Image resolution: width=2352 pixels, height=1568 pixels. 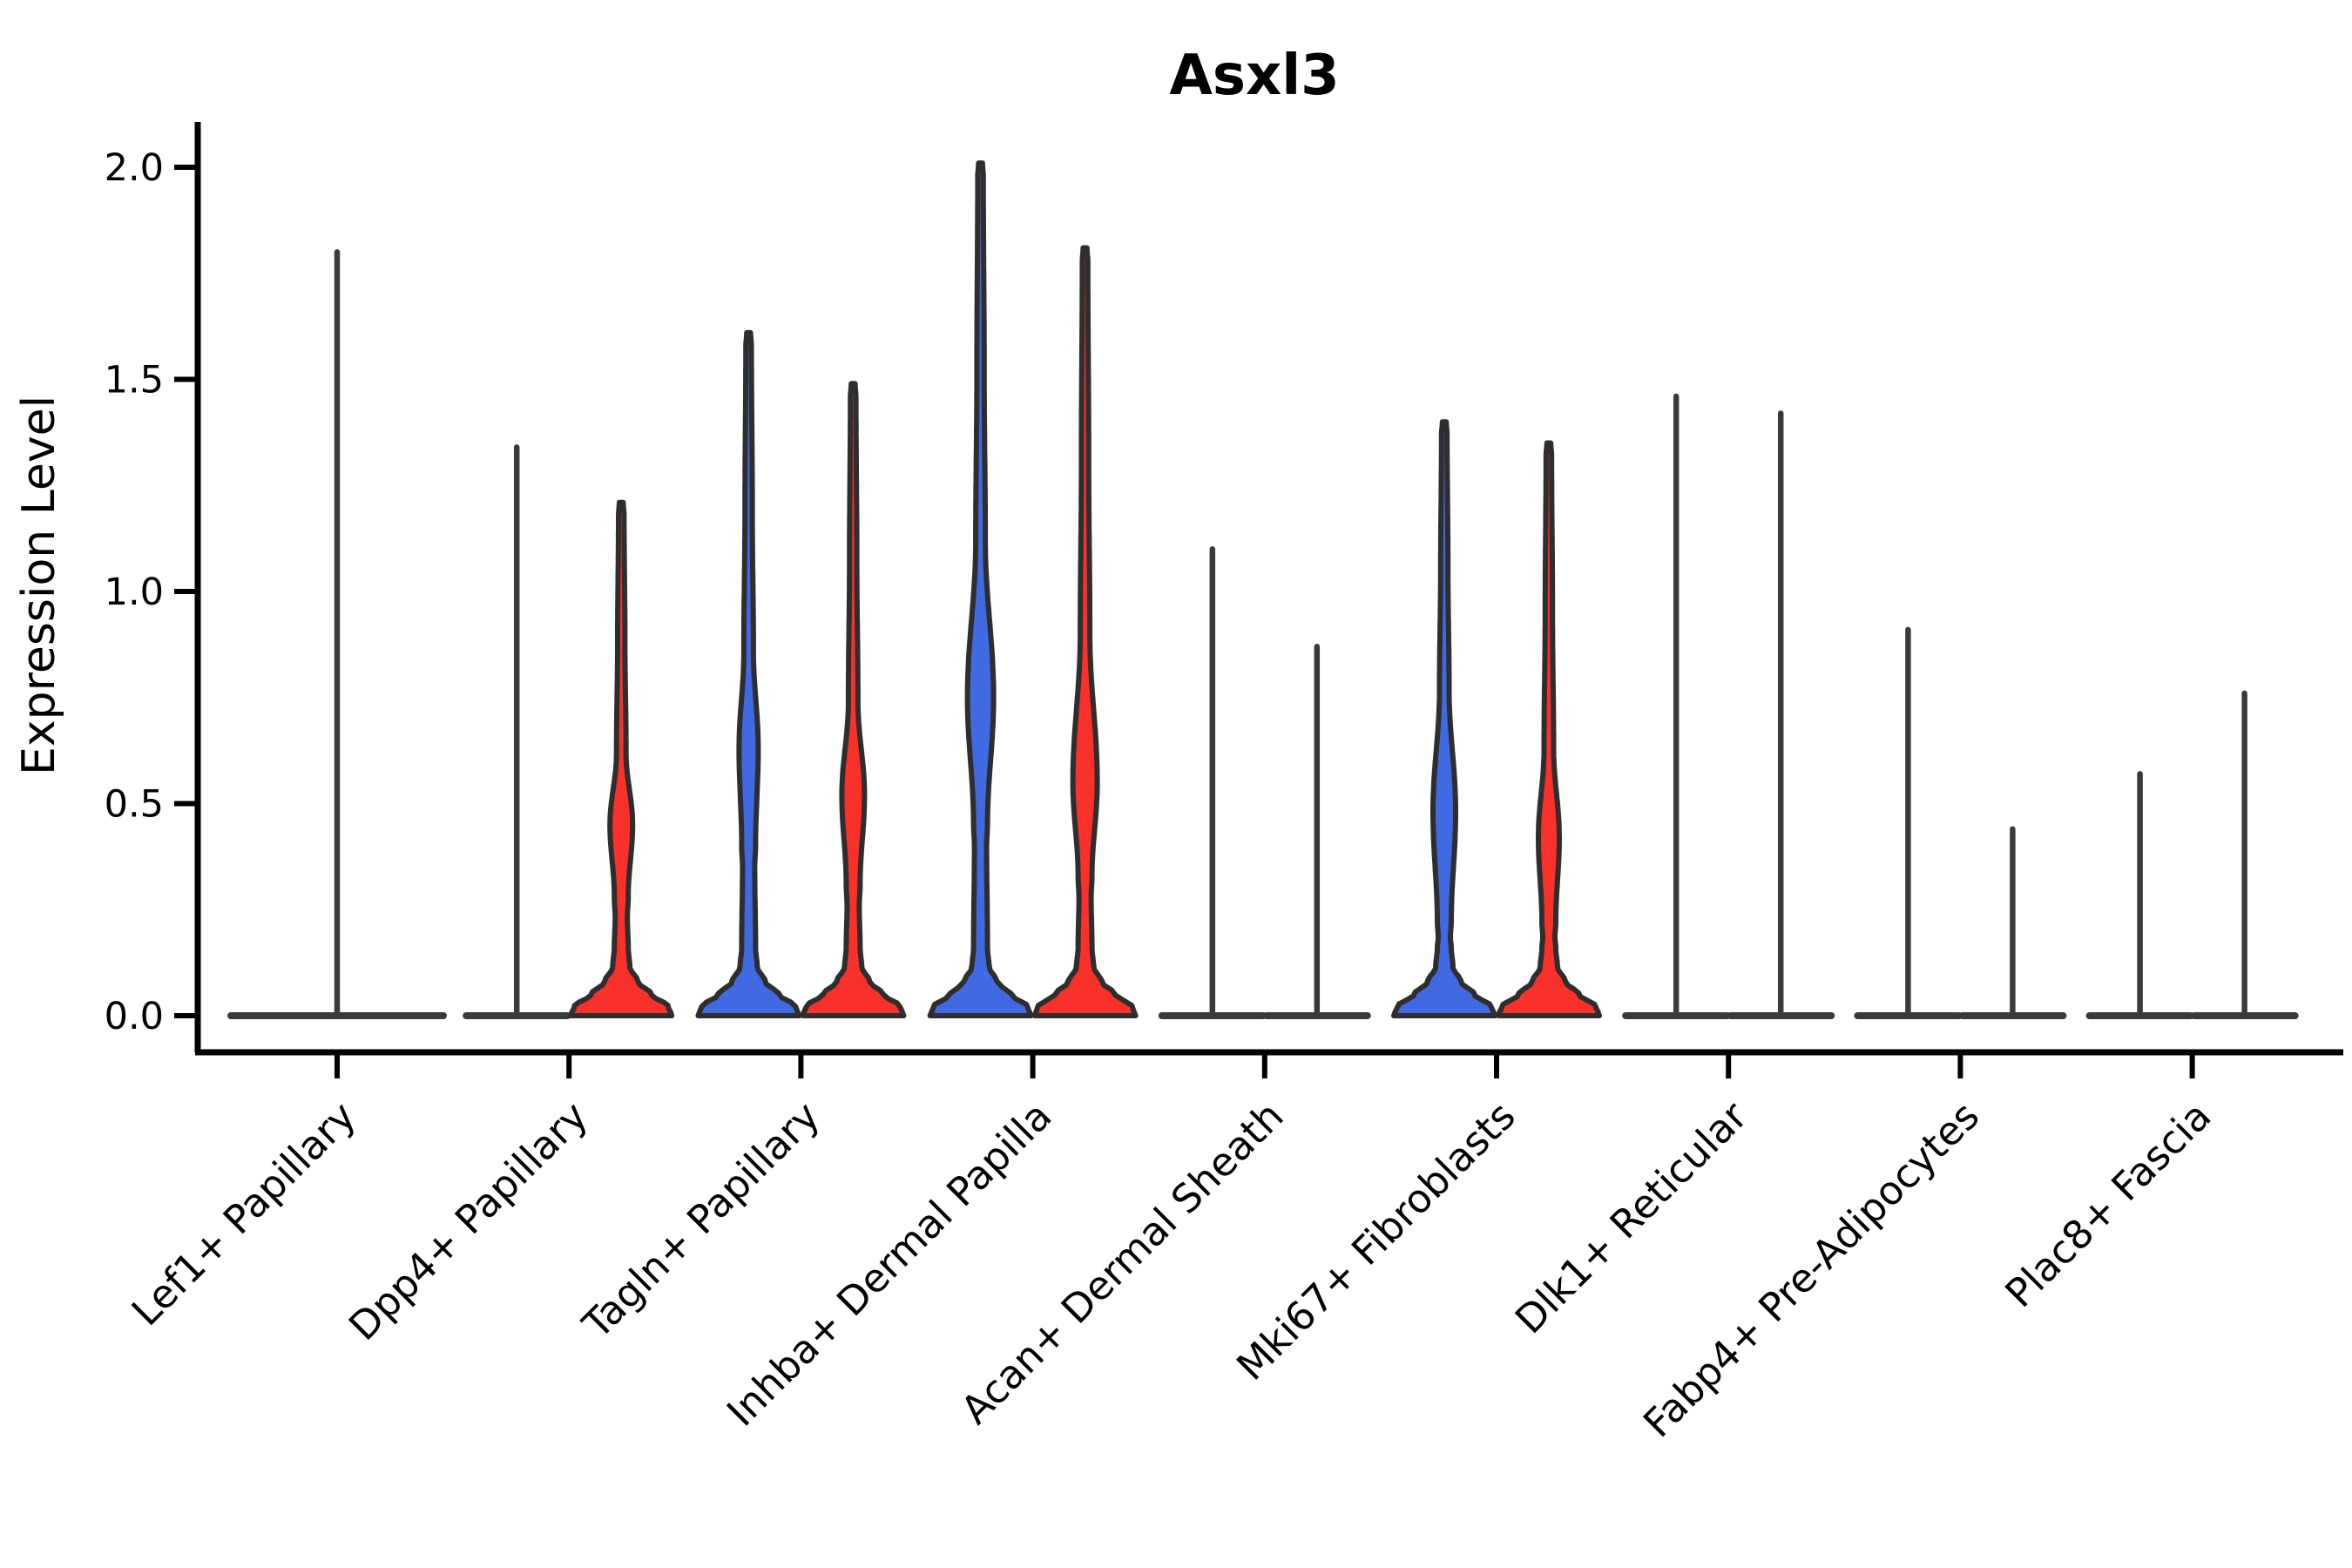 What do you see at coordinates (134, 380) in the screenshot?
I see `y-tick-label: 1.5` at bounding box center [134, 380].